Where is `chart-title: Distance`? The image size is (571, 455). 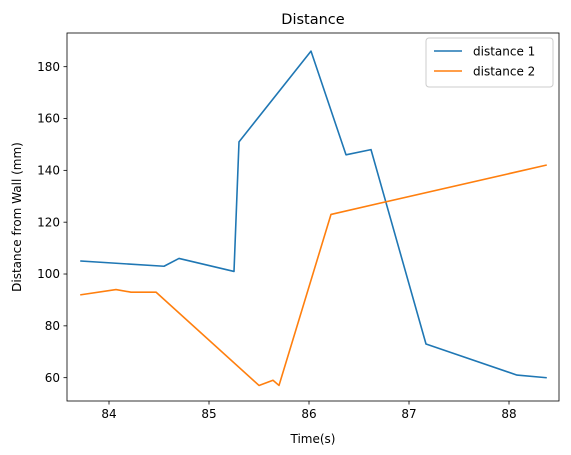 chart-title: Distance is located at coordinates (312, 20).